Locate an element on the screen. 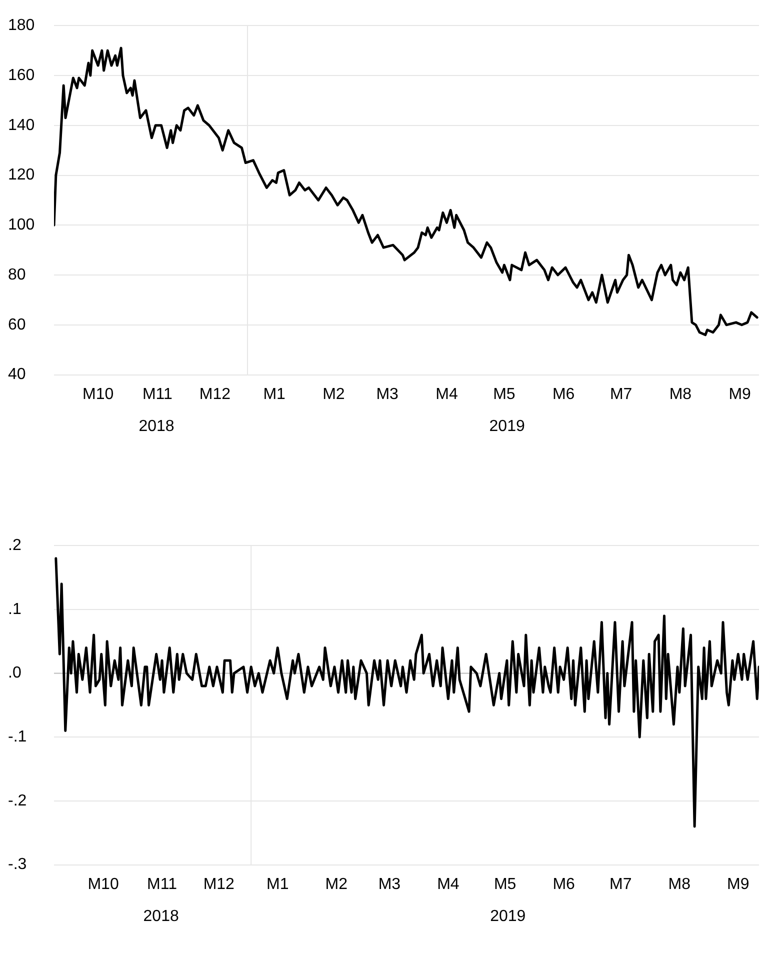 This screenshot has width=777, height=973. y-tick-label: 100 is located at coordinates (21, 225).